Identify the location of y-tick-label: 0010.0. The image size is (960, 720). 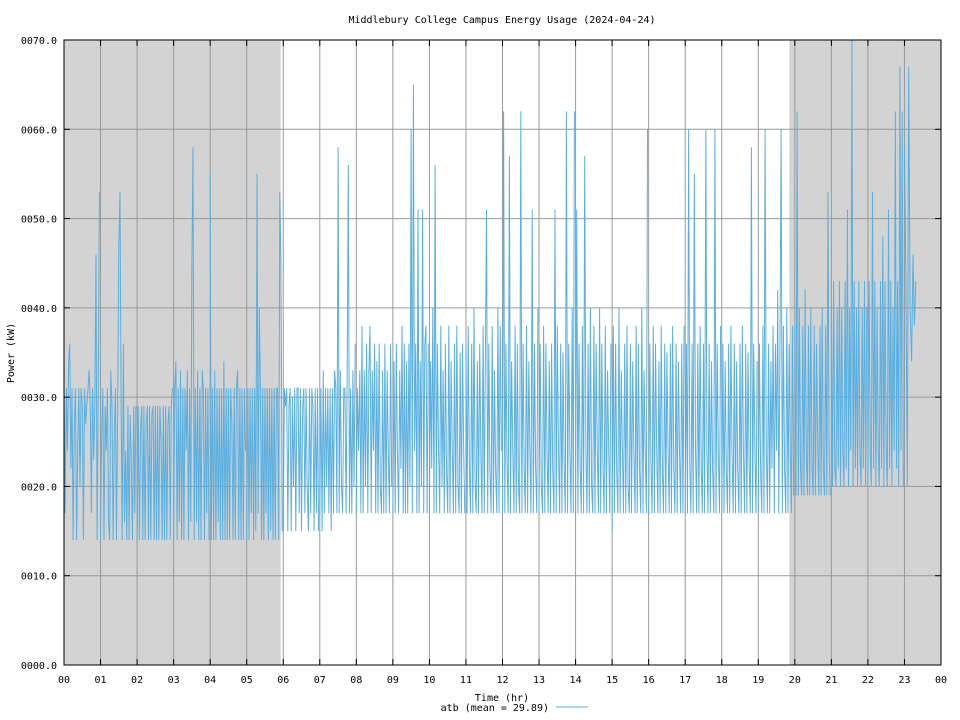
(39, 577).